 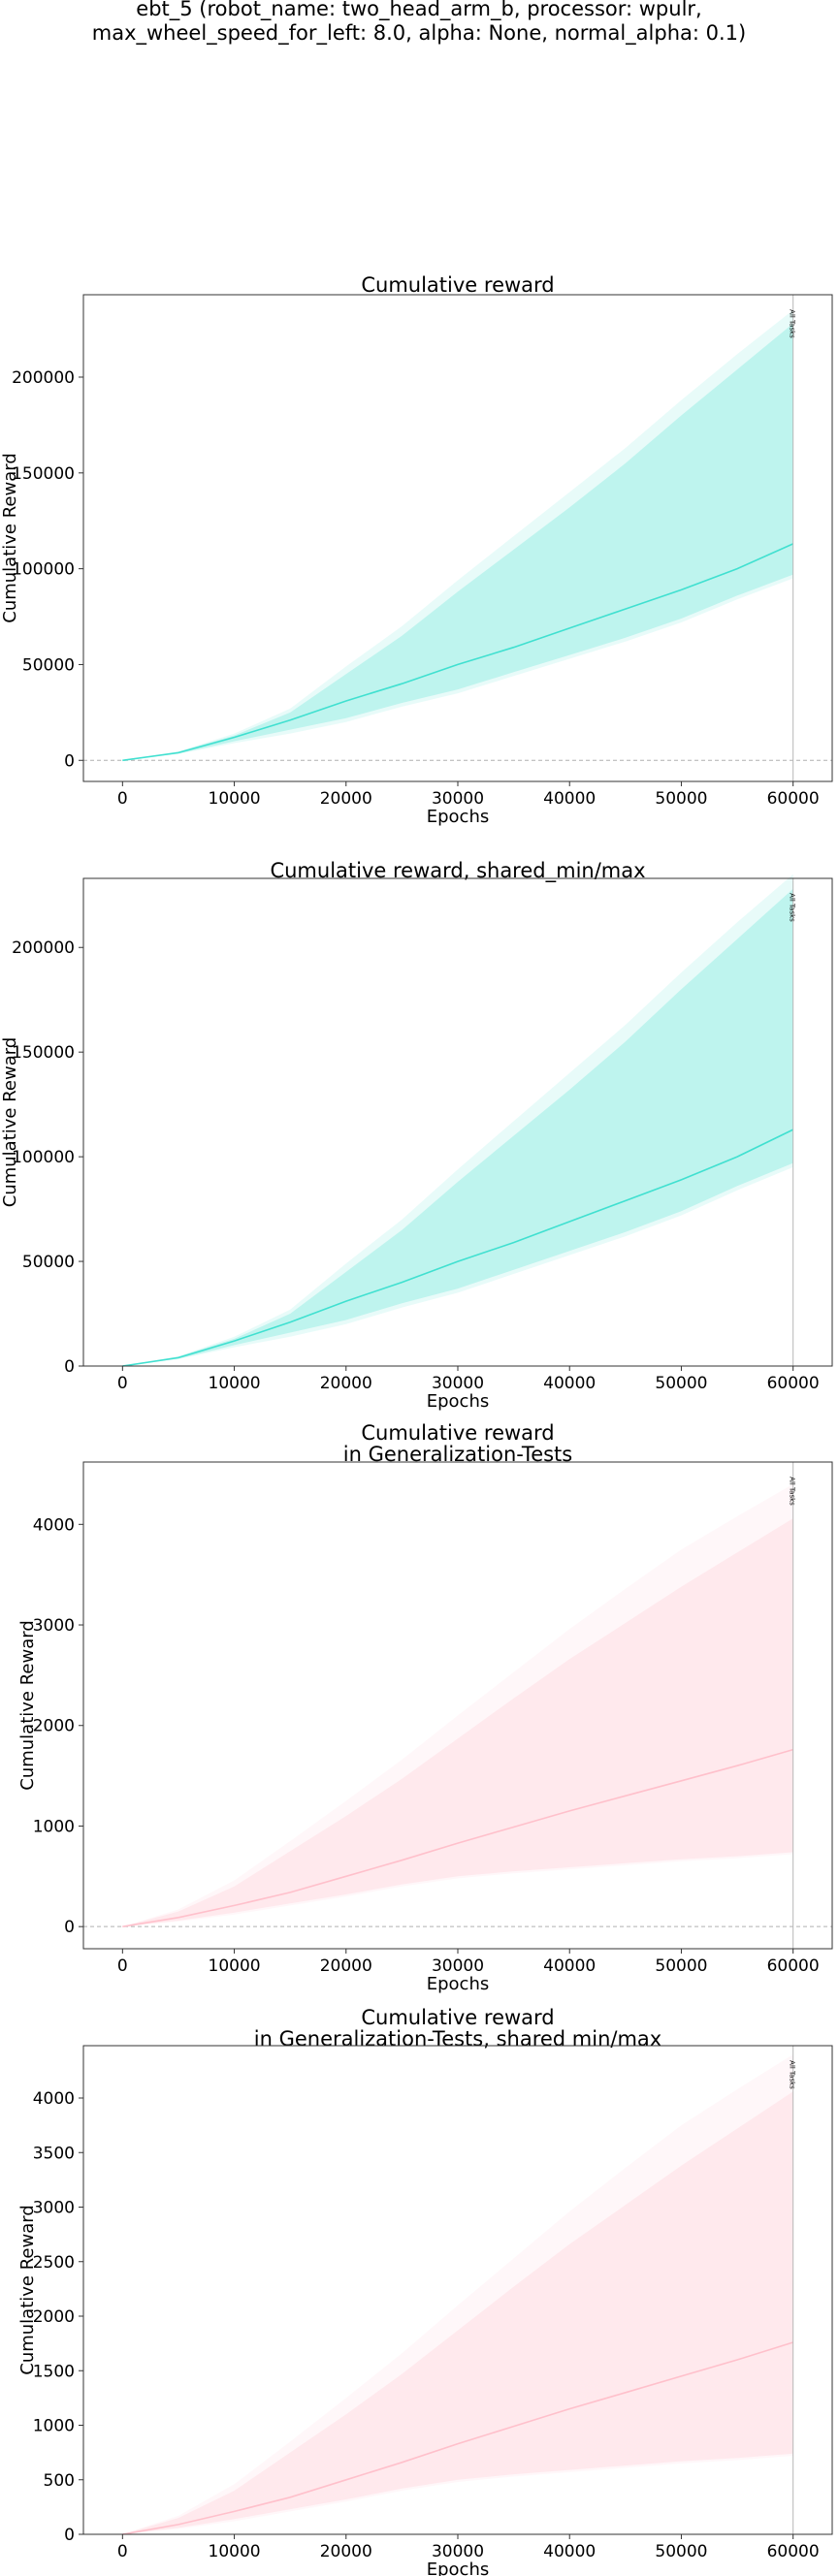 What do you see at coordinates (54, 2153) in the screenshot?
I see `y-tick-label-7: 3500` at bounding box center [54, 2153].